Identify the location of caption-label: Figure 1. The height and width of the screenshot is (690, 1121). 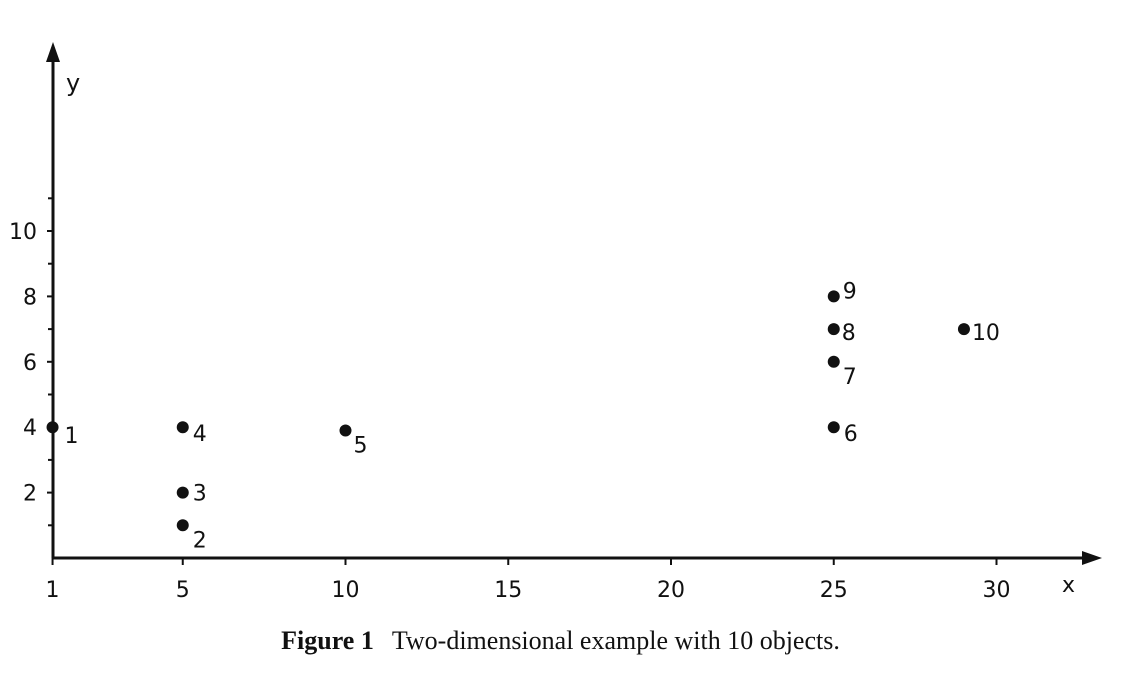
(327, 640).